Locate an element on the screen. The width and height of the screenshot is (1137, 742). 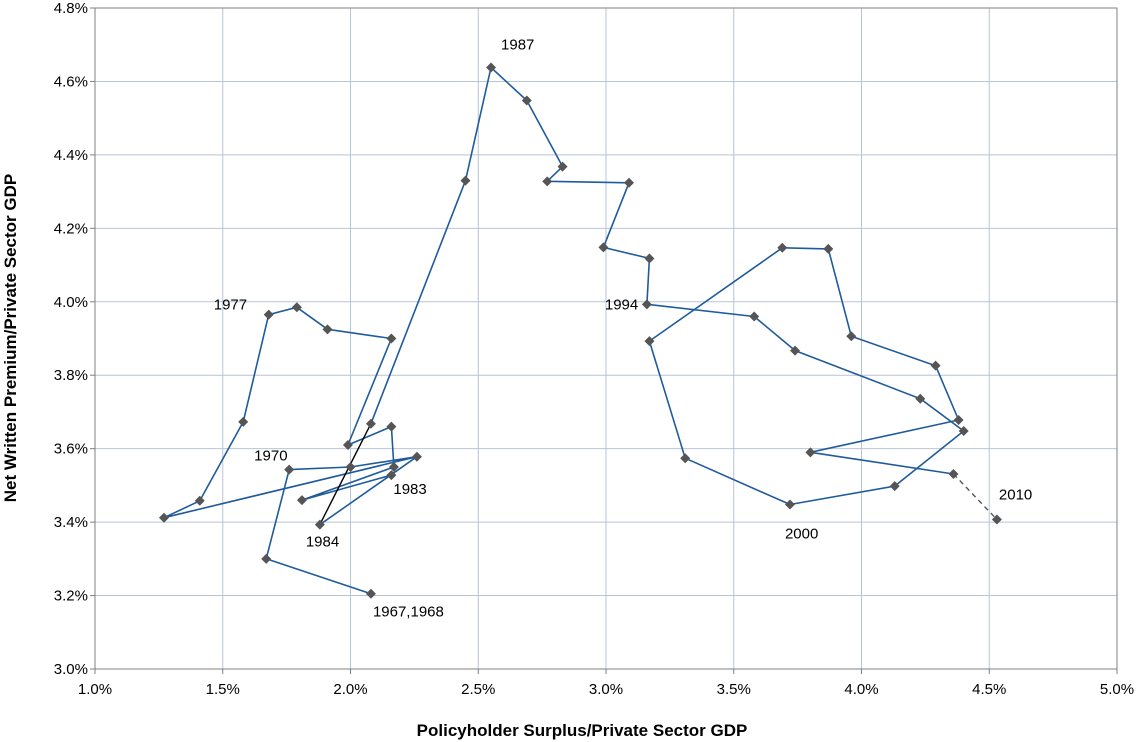
x-axis-label: Policyholder Surplus/Private Sector GDP is located at coordinates (582, 730).